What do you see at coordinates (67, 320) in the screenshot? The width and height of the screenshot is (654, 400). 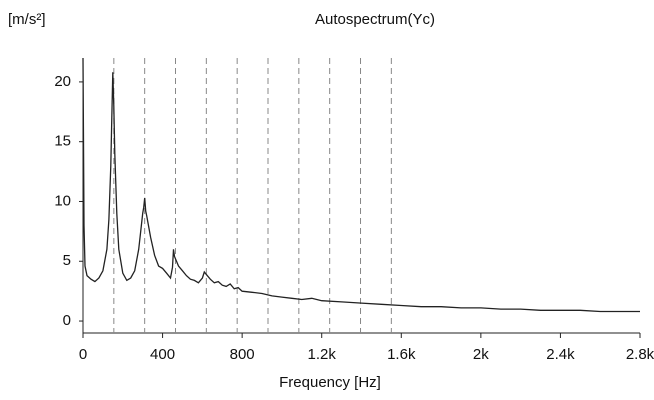 I see `y-tick-label: 0` at bounding box center [67, 320].